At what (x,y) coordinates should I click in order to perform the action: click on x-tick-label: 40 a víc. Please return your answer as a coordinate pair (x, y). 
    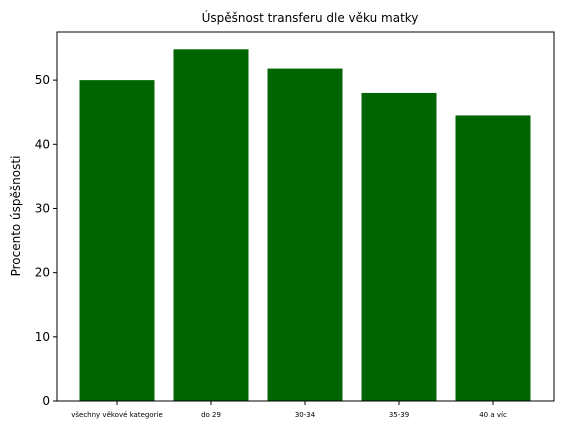
    Looking at the image, I should click on (493, 415).